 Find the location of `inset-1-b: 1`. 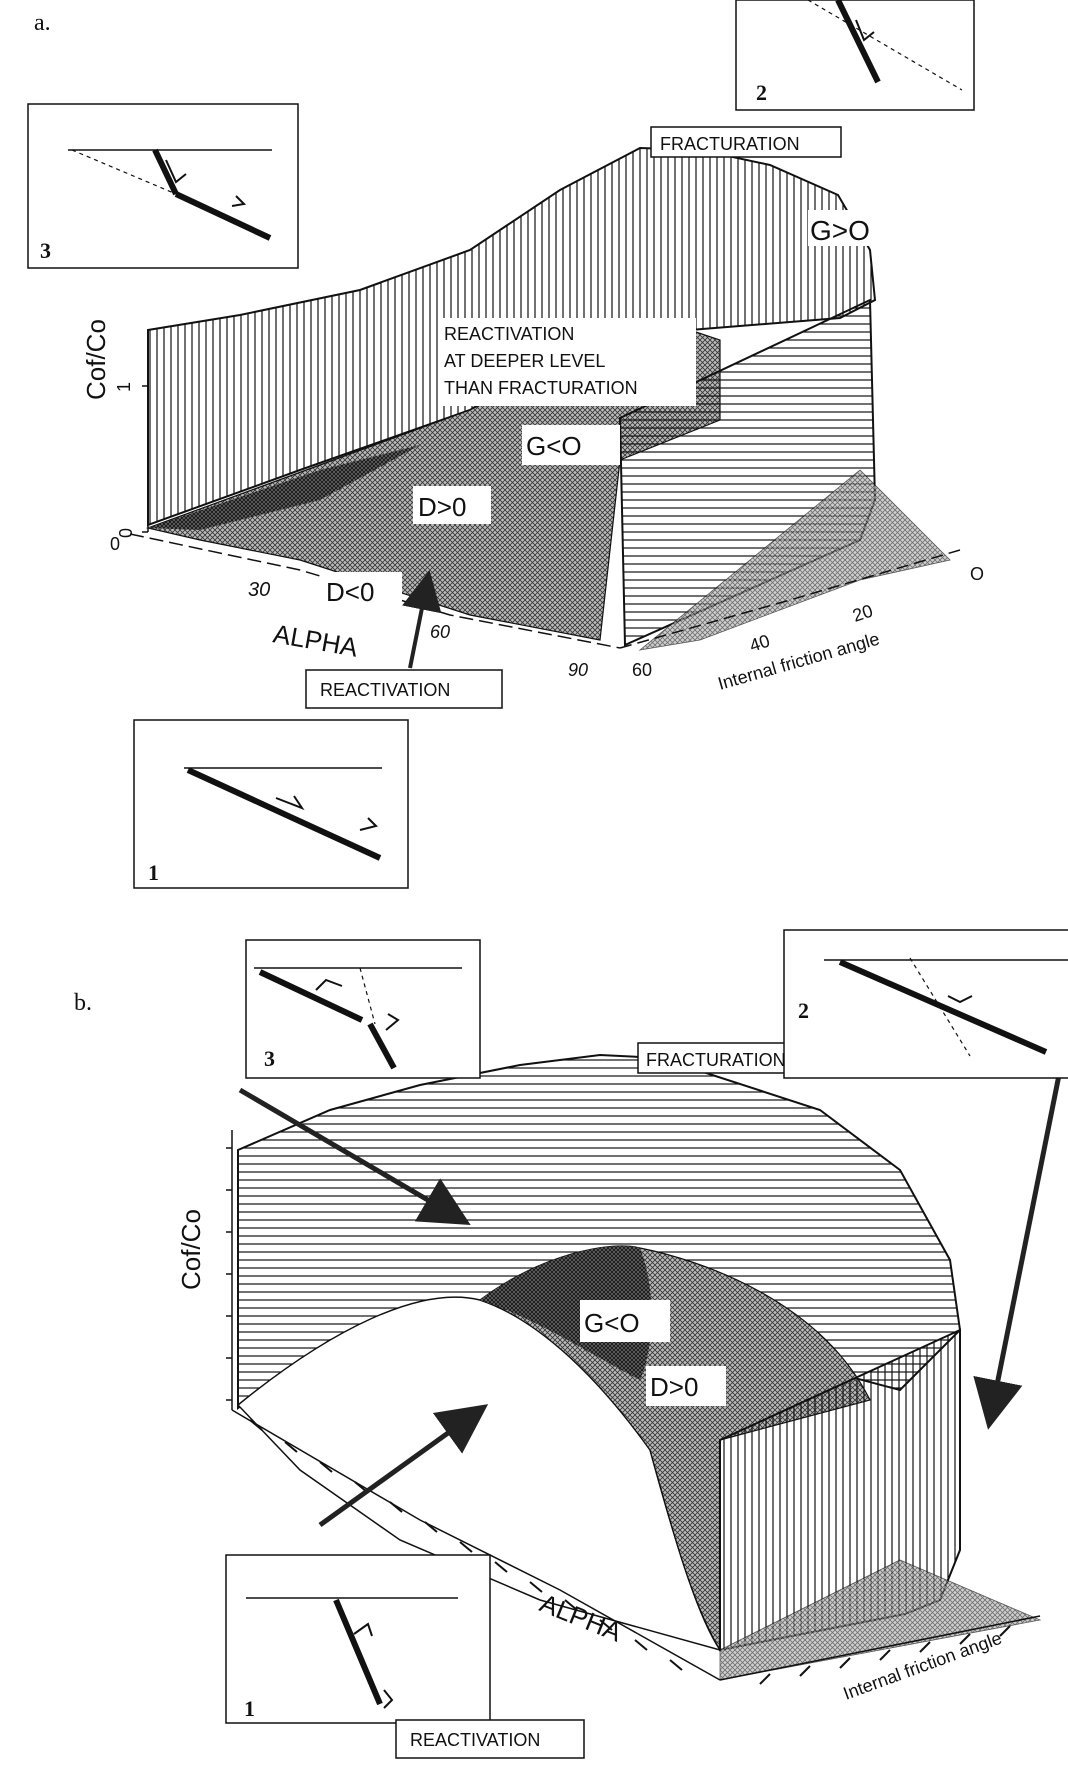

inset-1-b: 1 is located at coordinates (358, 1639).